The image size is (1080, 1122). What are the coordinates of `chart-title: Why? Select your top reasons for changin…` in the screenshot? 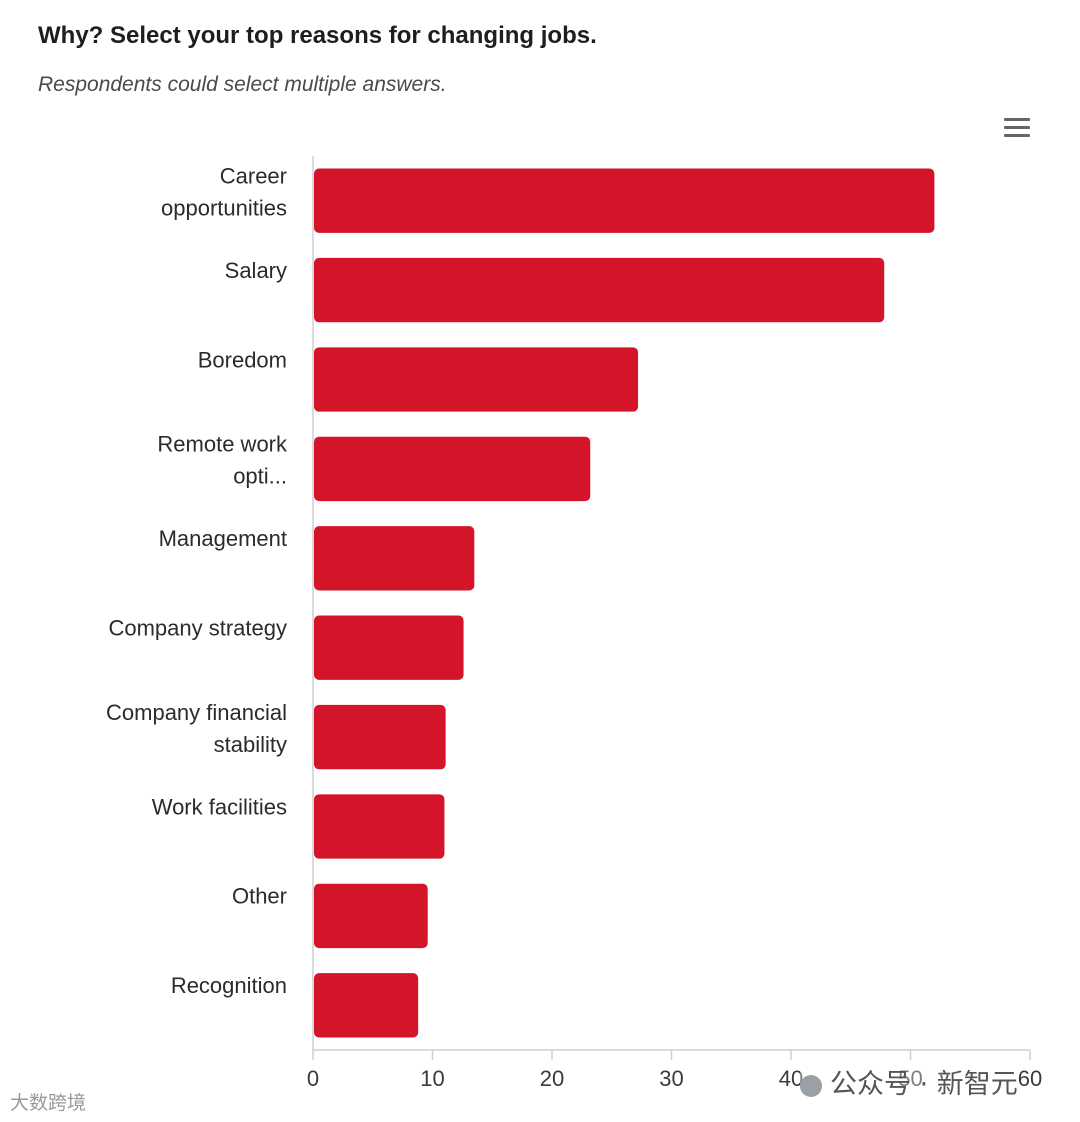 It's located at (317, 35).